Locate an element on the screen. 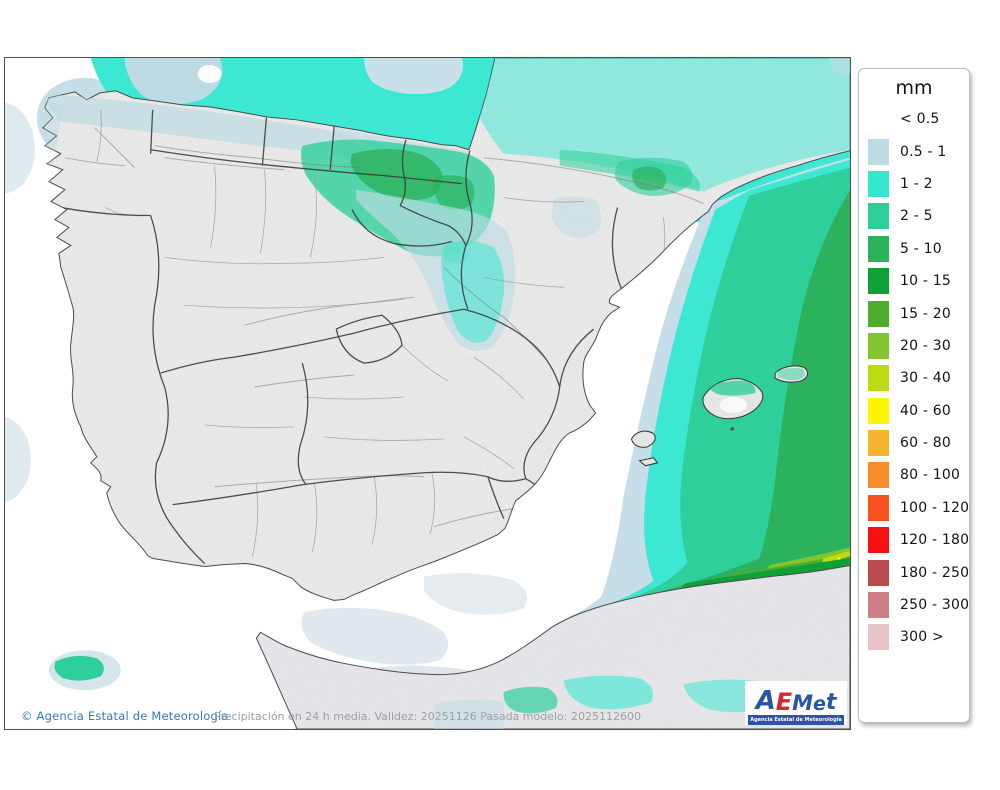 The width and height of the screenshot is (1000, 790). legend-row: 80 - 100 is located at coordinates (914, 475).